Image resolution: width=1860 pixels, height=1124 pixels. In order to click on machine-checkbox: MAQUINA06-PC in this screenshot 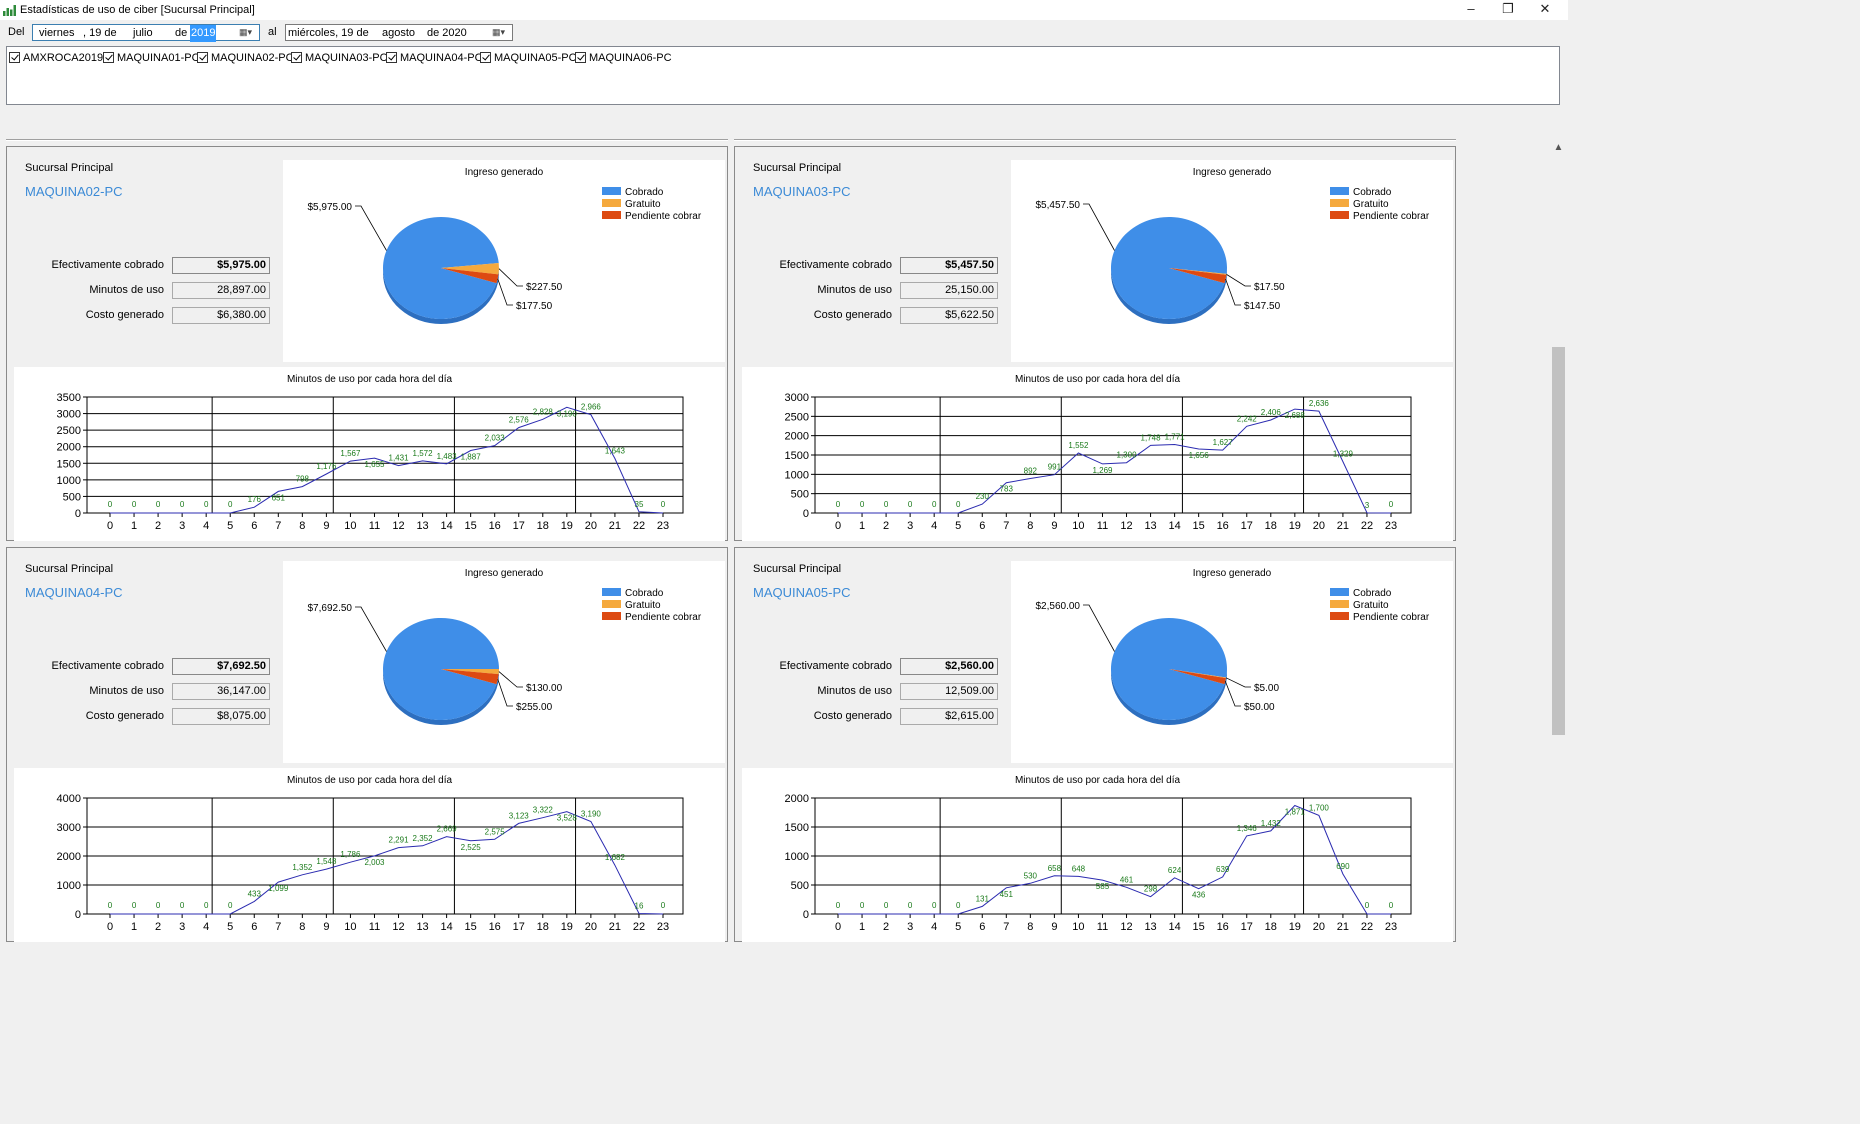, I will do `click(623, 59)`.